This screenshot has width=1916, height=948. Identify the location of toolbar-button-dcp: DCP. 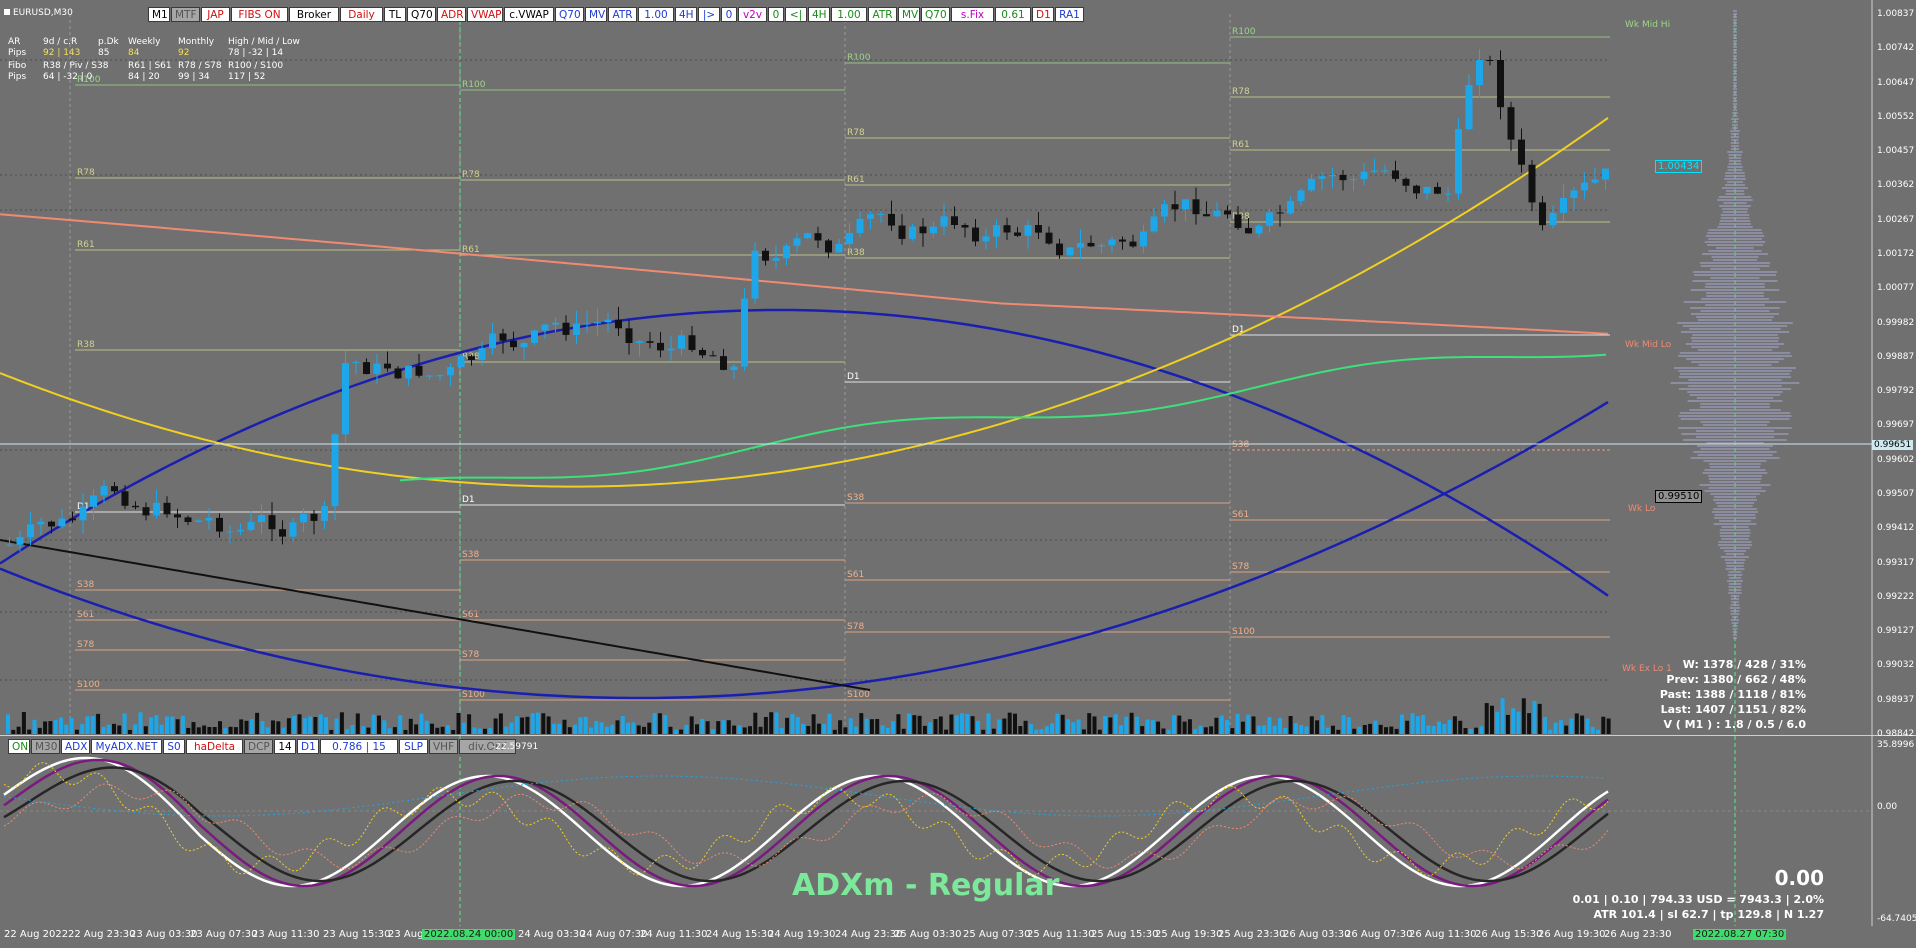
(258, 746).